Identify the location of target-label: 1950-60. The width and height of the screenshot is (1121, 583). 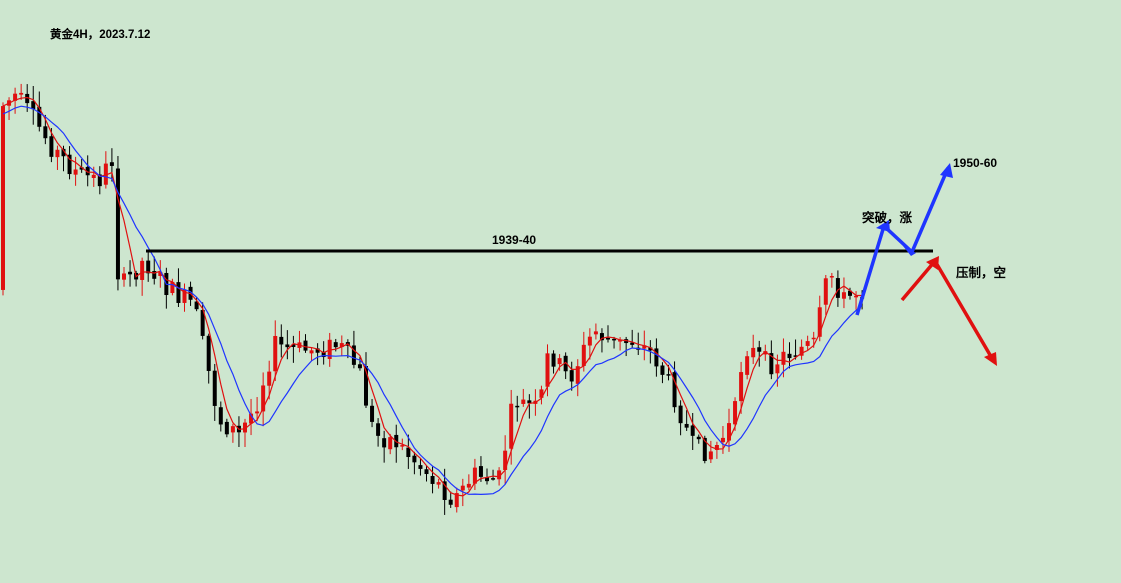
(975, 163).